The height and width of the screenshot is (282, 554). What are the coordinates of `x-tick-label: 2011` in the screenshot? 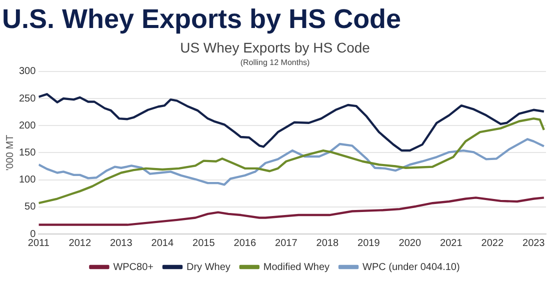 It's located at (39, 243).